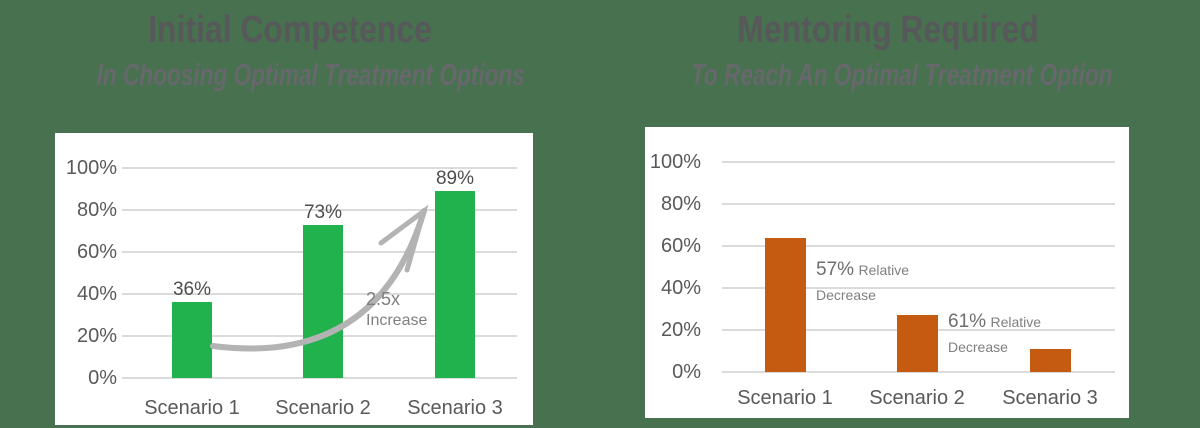  Describe the element at coordinates (967, 321) in the screenshot. I see `decrease-value-2: 61%` at that location.